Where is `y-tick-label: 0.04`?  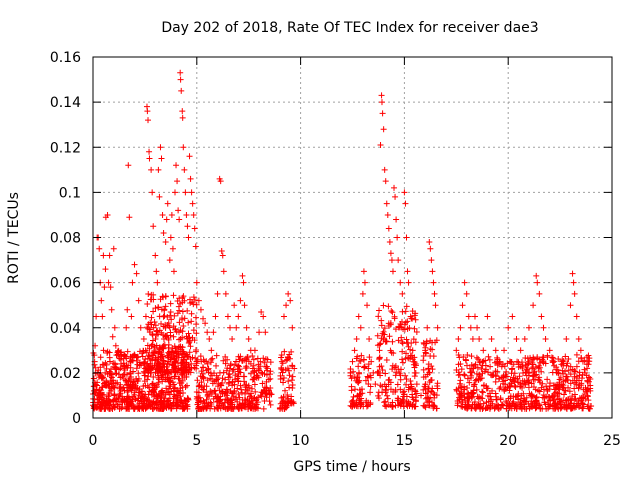
y-tick-label: 0.04 is located at coordinates (65, 329).